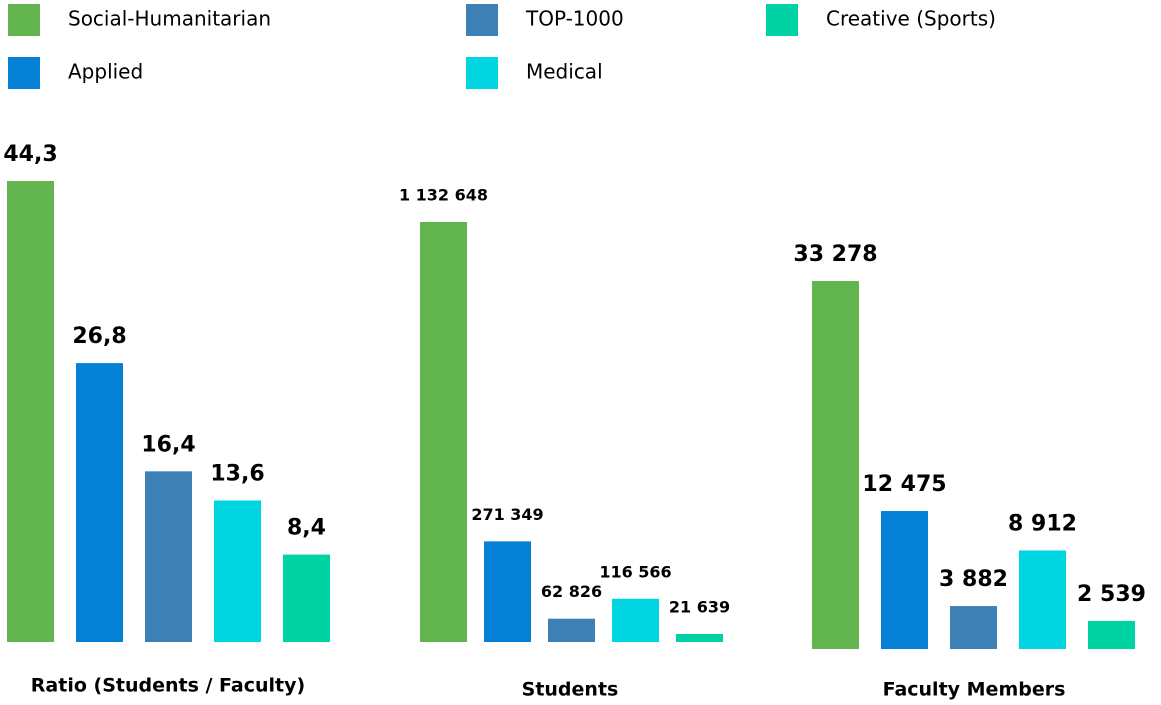  What do you see at coordinates (105, 72) in the screenshot?
I see `legend-label: Applied` at bounding box center [105, 72].